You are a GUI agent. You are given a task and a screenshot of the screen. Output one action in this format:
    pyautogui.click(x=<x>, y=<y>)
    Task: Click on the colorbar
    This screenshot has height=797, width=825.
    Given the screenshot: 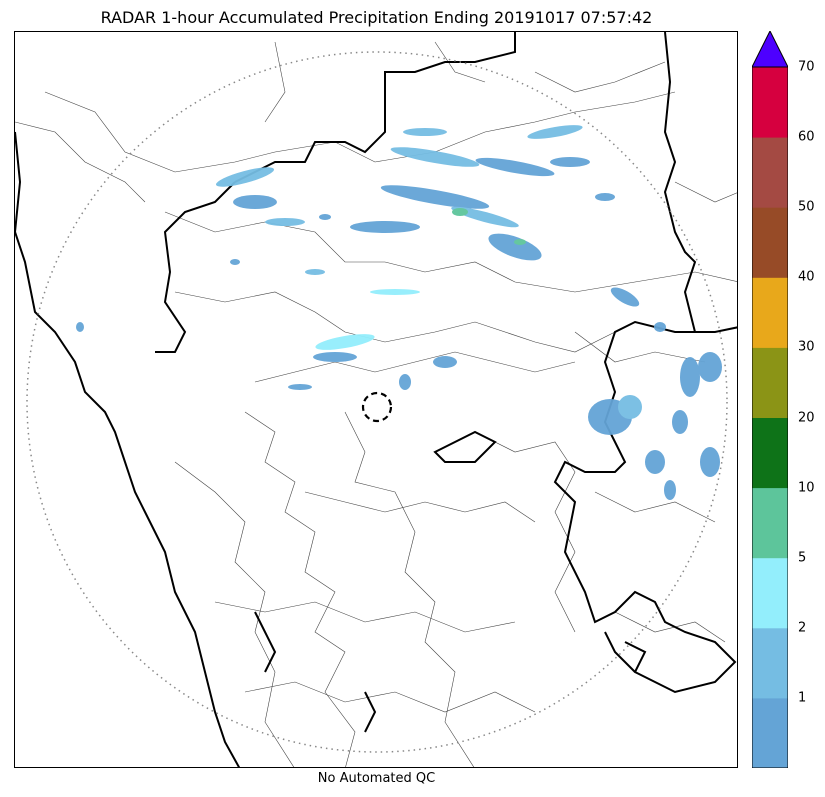 What is the action you would take?
    pyautogui.click(x=770, y=399)
    